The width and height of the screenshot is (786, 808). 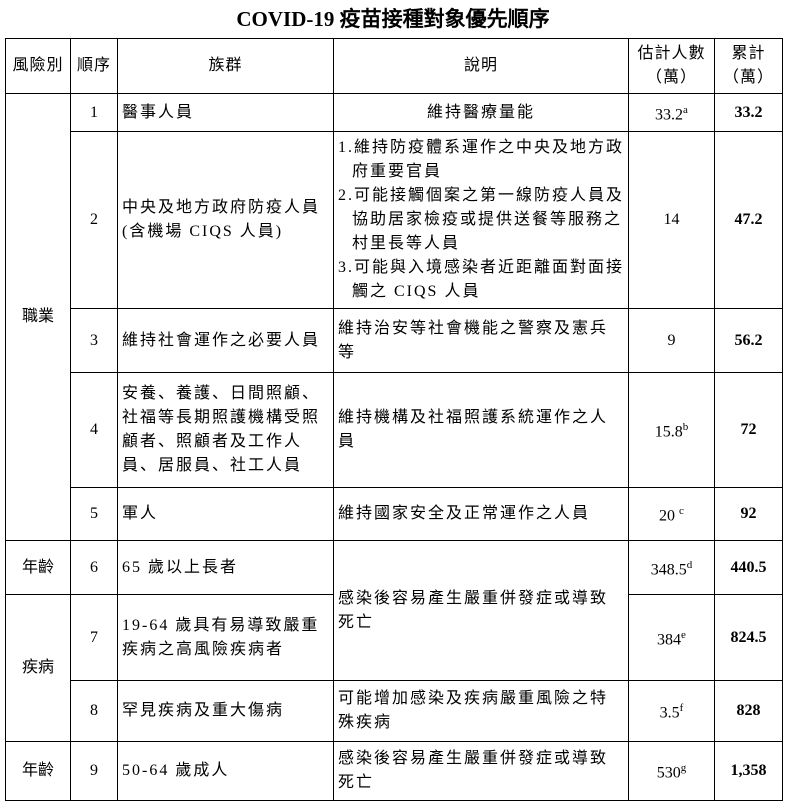 I want to click on estimate: 3.5f, so click(x=671, y=711).